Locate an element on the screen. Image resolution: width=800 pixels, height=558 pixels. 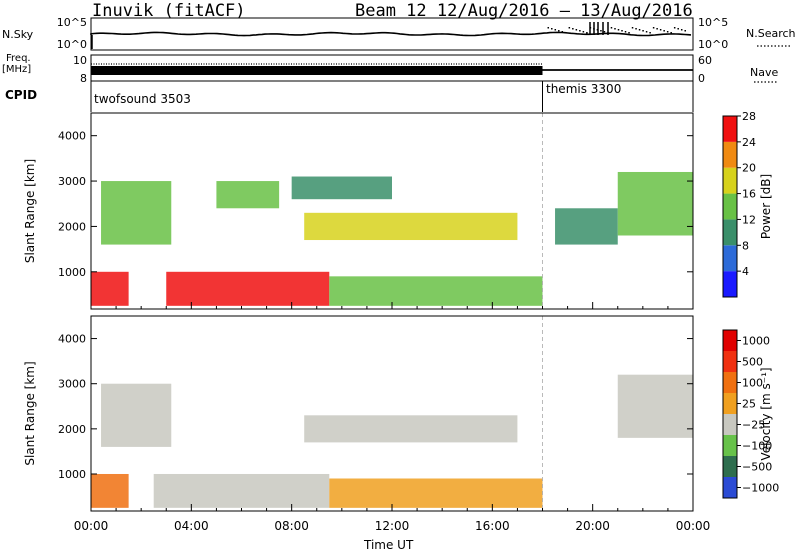
nsky-tick-high: 10^5 is located at coordinates (72, 22).